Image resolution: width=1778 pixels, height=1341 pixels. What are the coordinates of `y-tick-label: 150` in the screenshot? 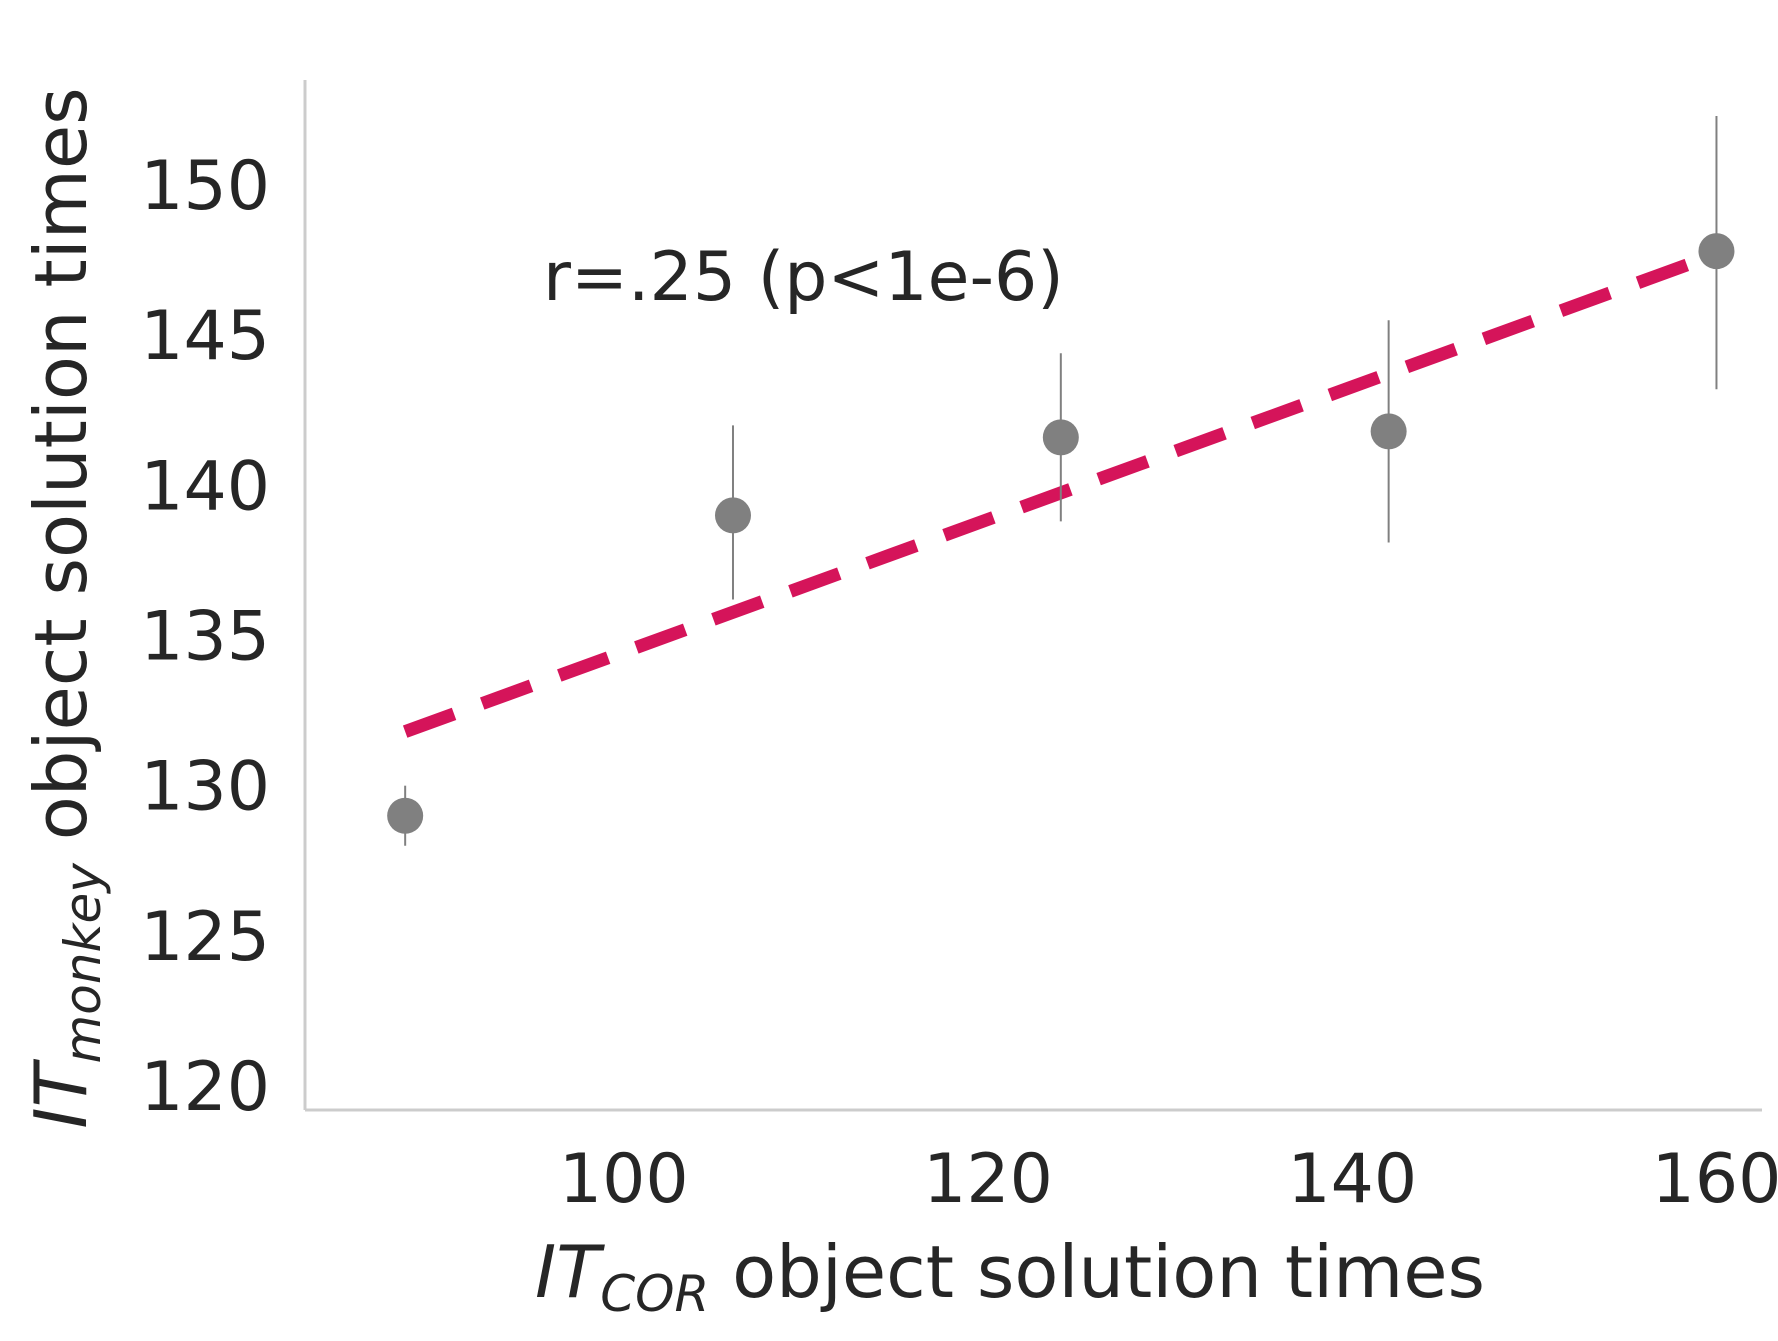 It's located at (205, 186).